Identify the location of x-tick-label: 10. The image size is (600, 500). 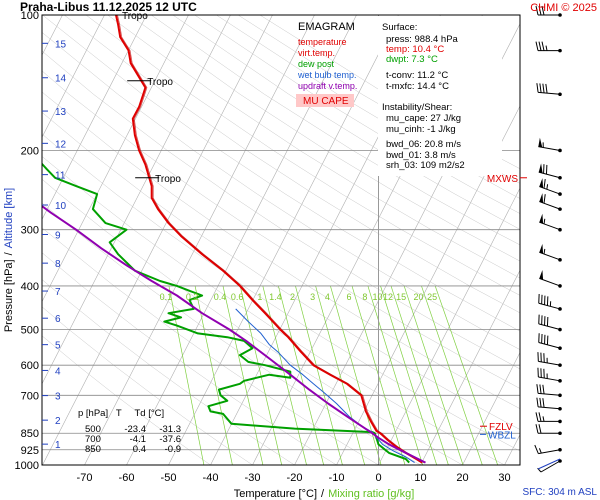
(420, 478).